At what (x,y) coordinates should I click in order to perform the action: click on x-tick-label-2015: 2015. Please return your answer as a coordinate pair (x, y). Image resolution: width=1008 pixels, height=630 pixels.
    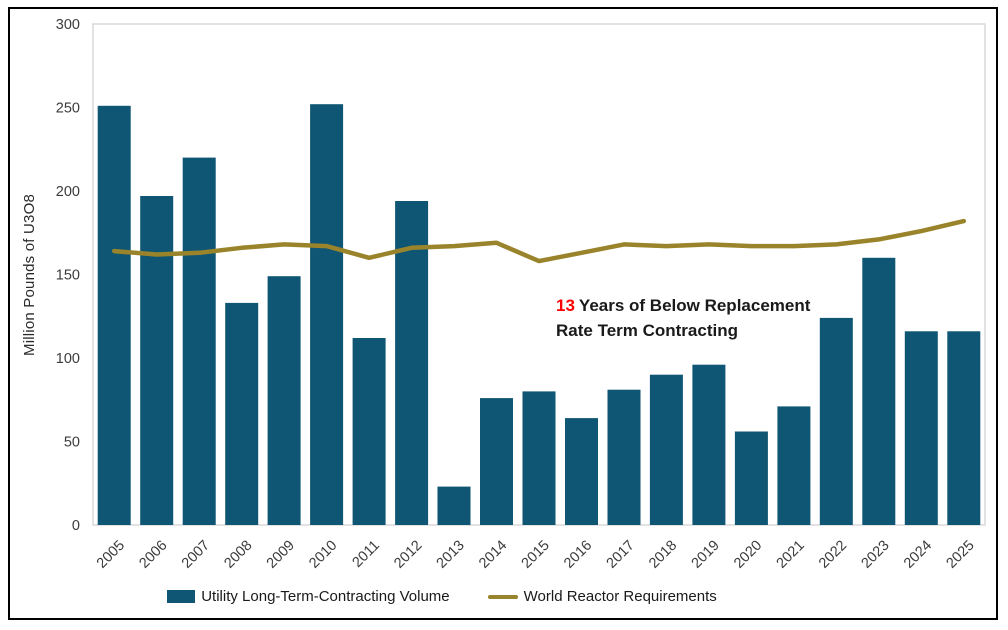
    Looking at the image, I should click on (536, 555).